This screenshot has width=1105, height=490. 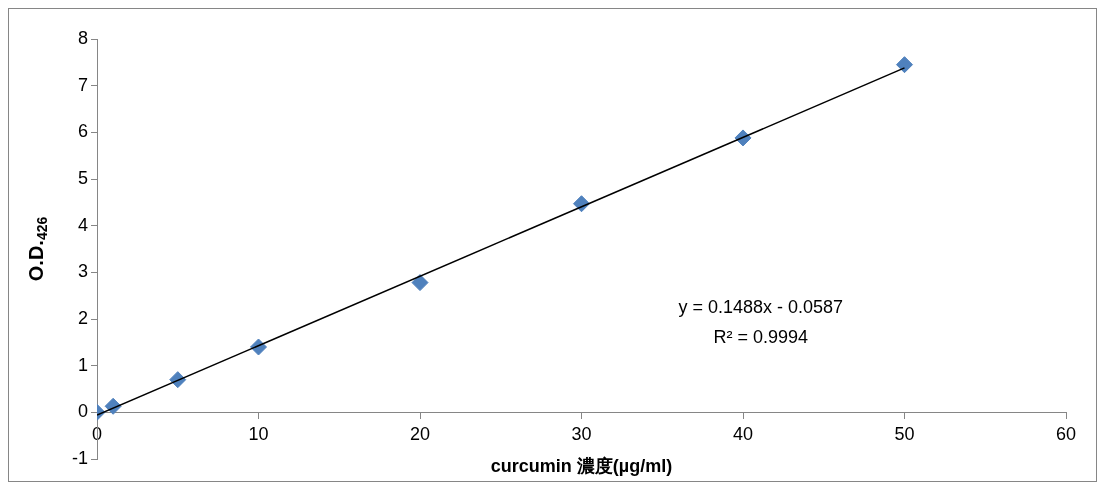 What do you see at coordinates (97, 434) in the screenshot?
I see `x-tick-label: 0` at bounding box center [97, 434].